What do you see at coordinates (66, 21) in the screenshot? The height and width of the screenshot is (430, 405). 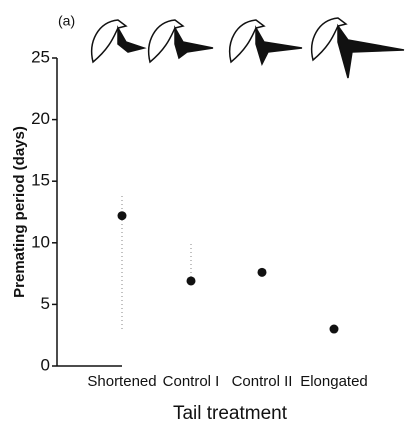 I see `panel-label: (a)` at bounding box center [66, 21].